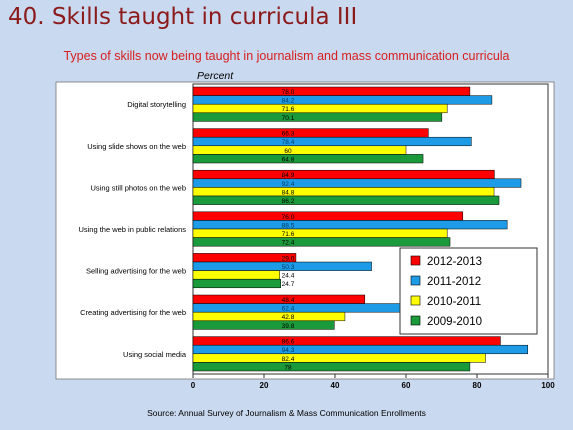  Describe the element at coordinates (183, 17) in the screenshot. I see `slide-title: 40. Skills taught in curricula III` at that location.